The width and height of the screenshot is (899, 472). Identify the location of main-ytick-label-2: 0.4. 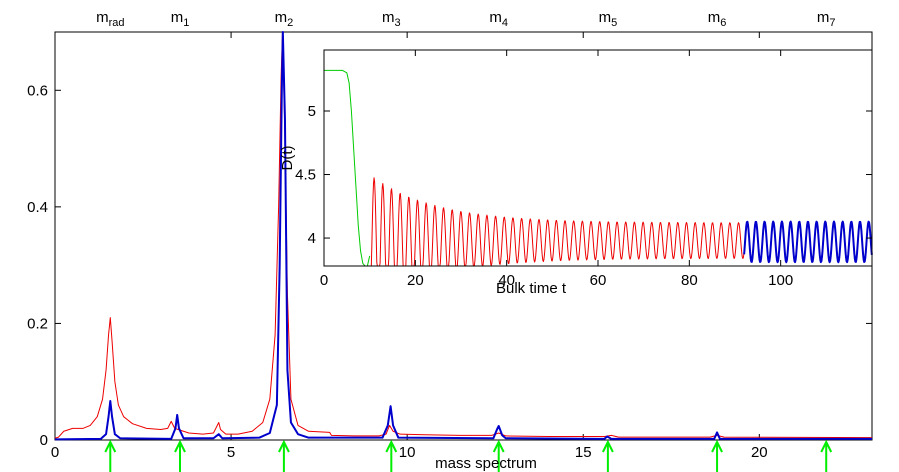
(37, 207).